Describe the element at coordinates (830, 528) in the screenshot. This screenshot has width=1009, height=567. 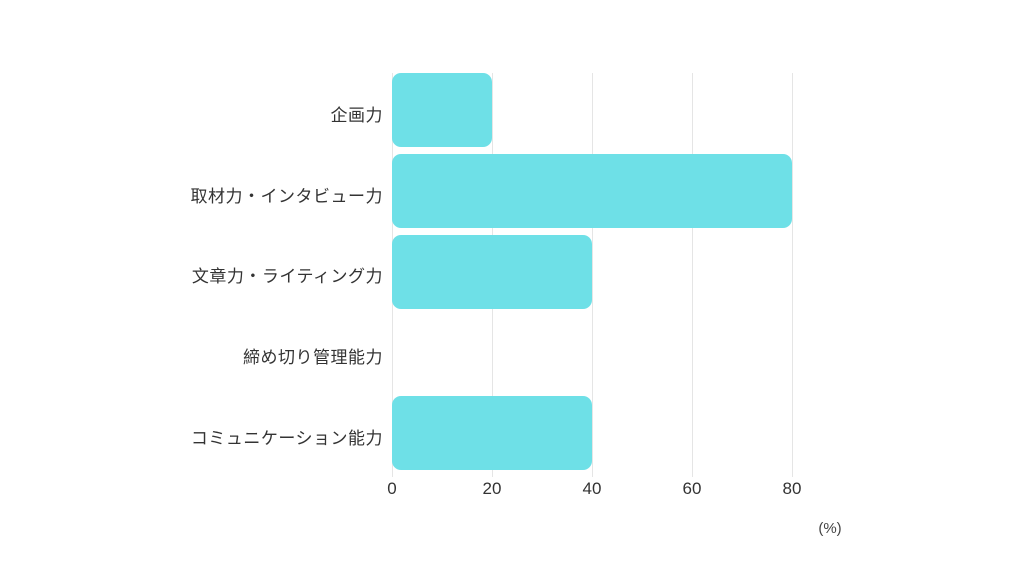
I see `x-axis-unit-label: (%)` at that location.